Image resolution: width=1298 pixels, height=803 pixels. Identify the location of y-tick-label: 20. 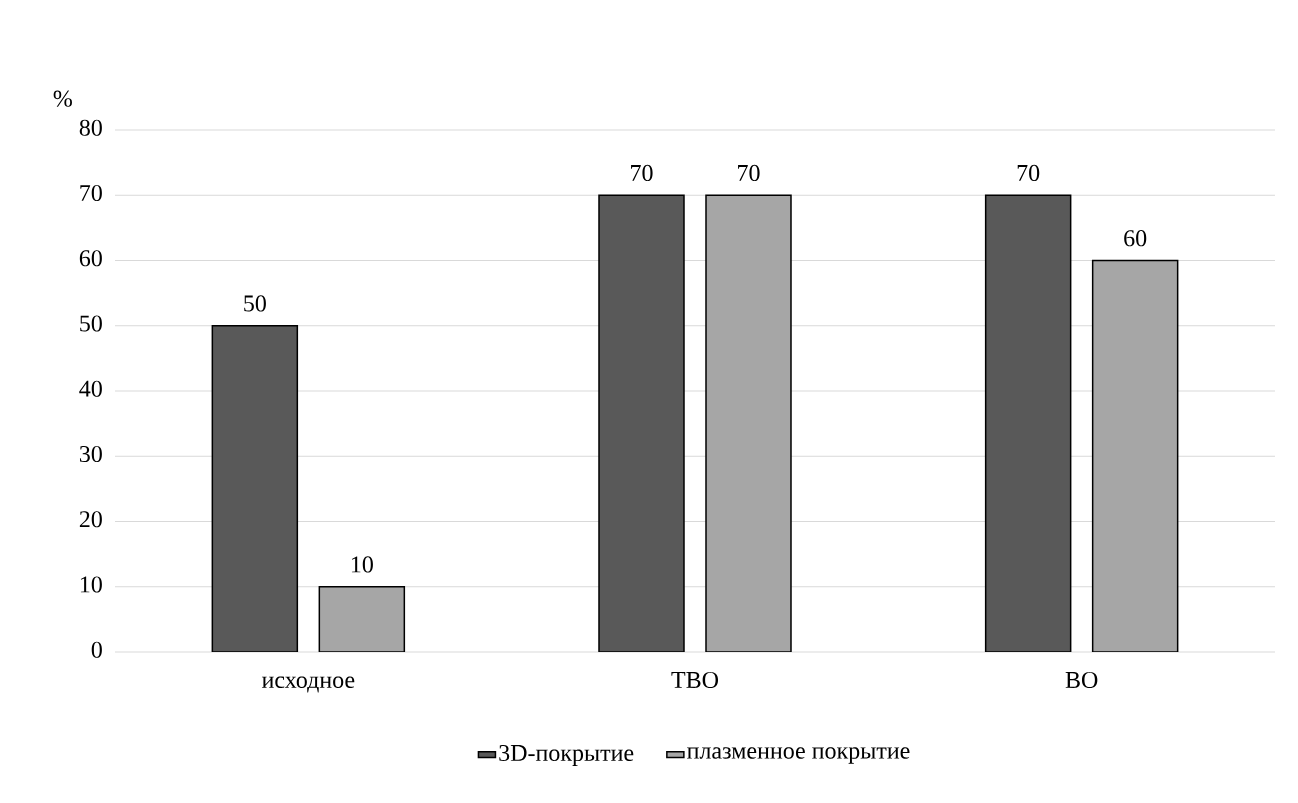
(90, 519).